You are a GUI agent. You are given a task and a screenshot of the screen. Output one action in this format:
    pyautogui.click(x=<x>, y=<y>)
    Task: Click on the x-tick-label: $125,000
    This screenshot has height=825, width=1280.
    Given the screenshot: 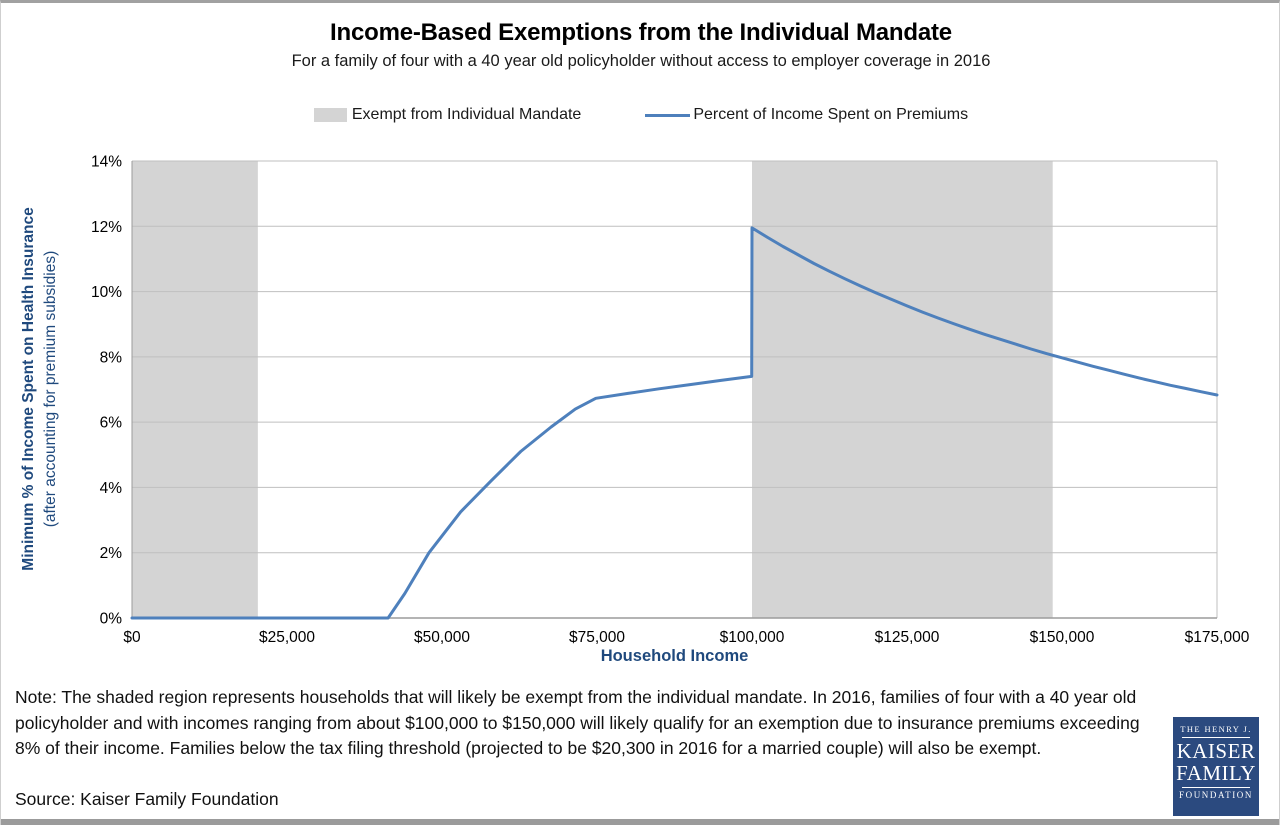 What is the action you would take?
    pyautogui.click(x=907, y=637)
    